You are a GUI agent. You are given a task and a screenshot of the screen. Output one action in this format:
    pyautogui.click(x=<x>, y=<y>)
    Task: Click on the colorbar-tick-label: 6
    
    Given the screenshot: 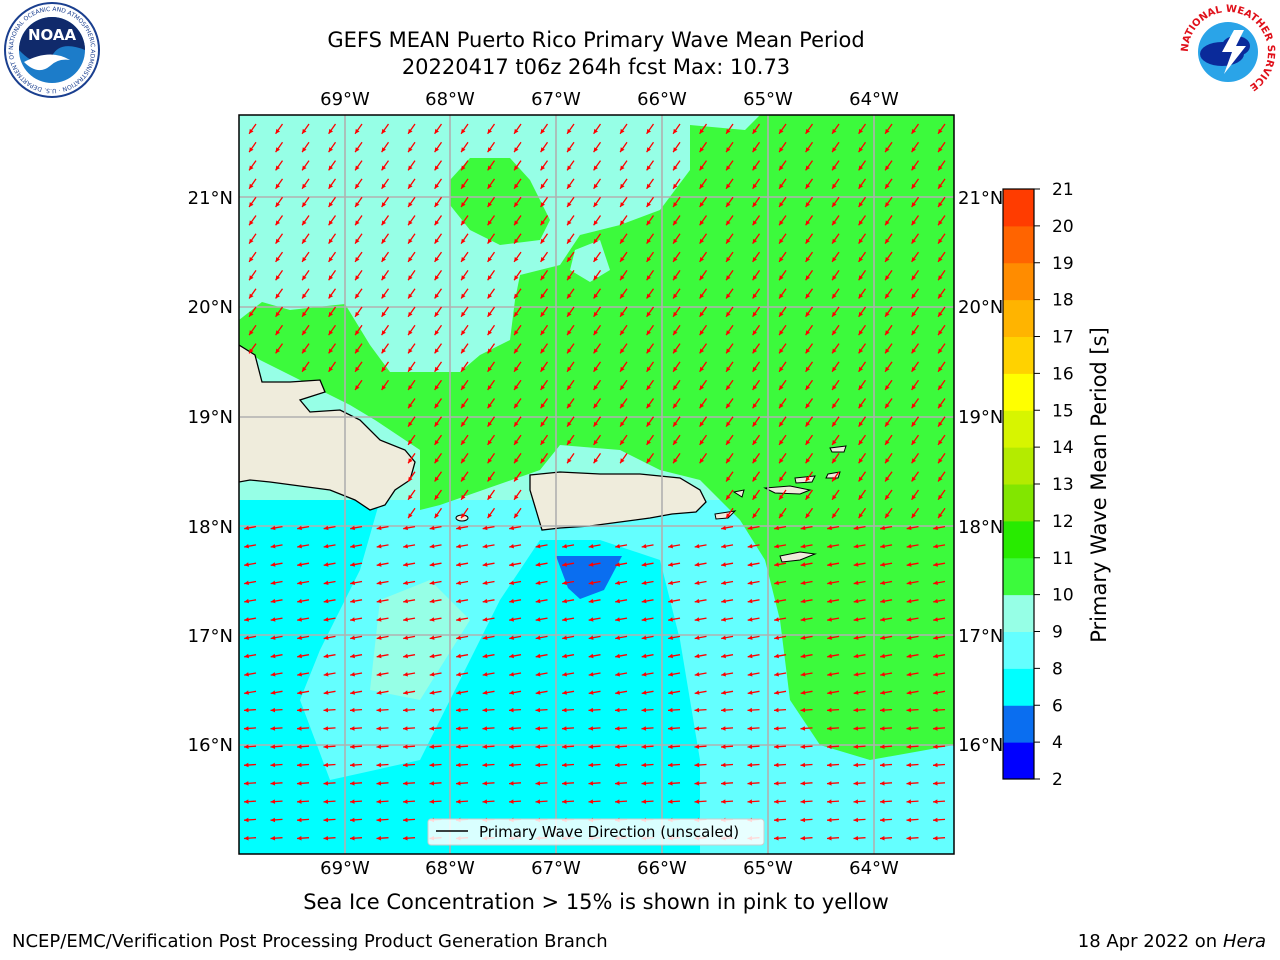 What is the action you would take?
    pyautogui.click(x=1057, y=706)
    